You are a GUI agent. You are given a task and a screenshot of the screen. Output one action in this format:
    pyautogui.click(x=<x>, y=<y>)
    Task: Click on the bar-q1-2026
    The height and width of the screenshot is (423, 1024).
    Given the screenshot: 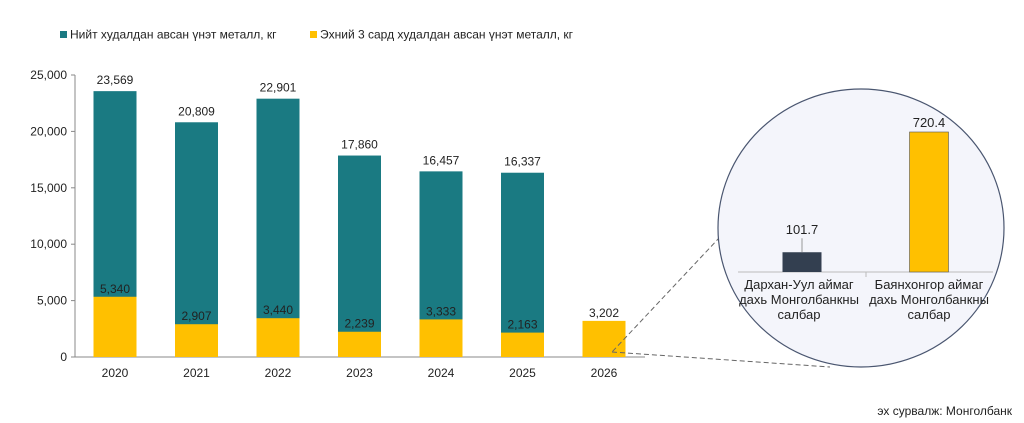 What is the action you would take?
    pyautogui.click(x=604, y=338)
    